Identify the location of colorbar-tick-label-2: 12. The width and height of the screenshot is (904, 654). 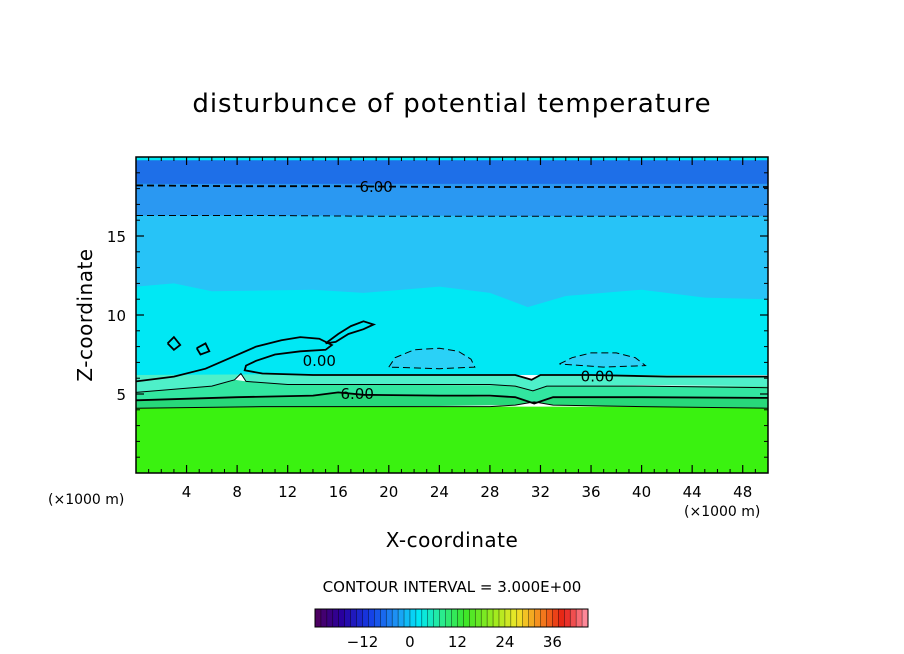
(457, 642).